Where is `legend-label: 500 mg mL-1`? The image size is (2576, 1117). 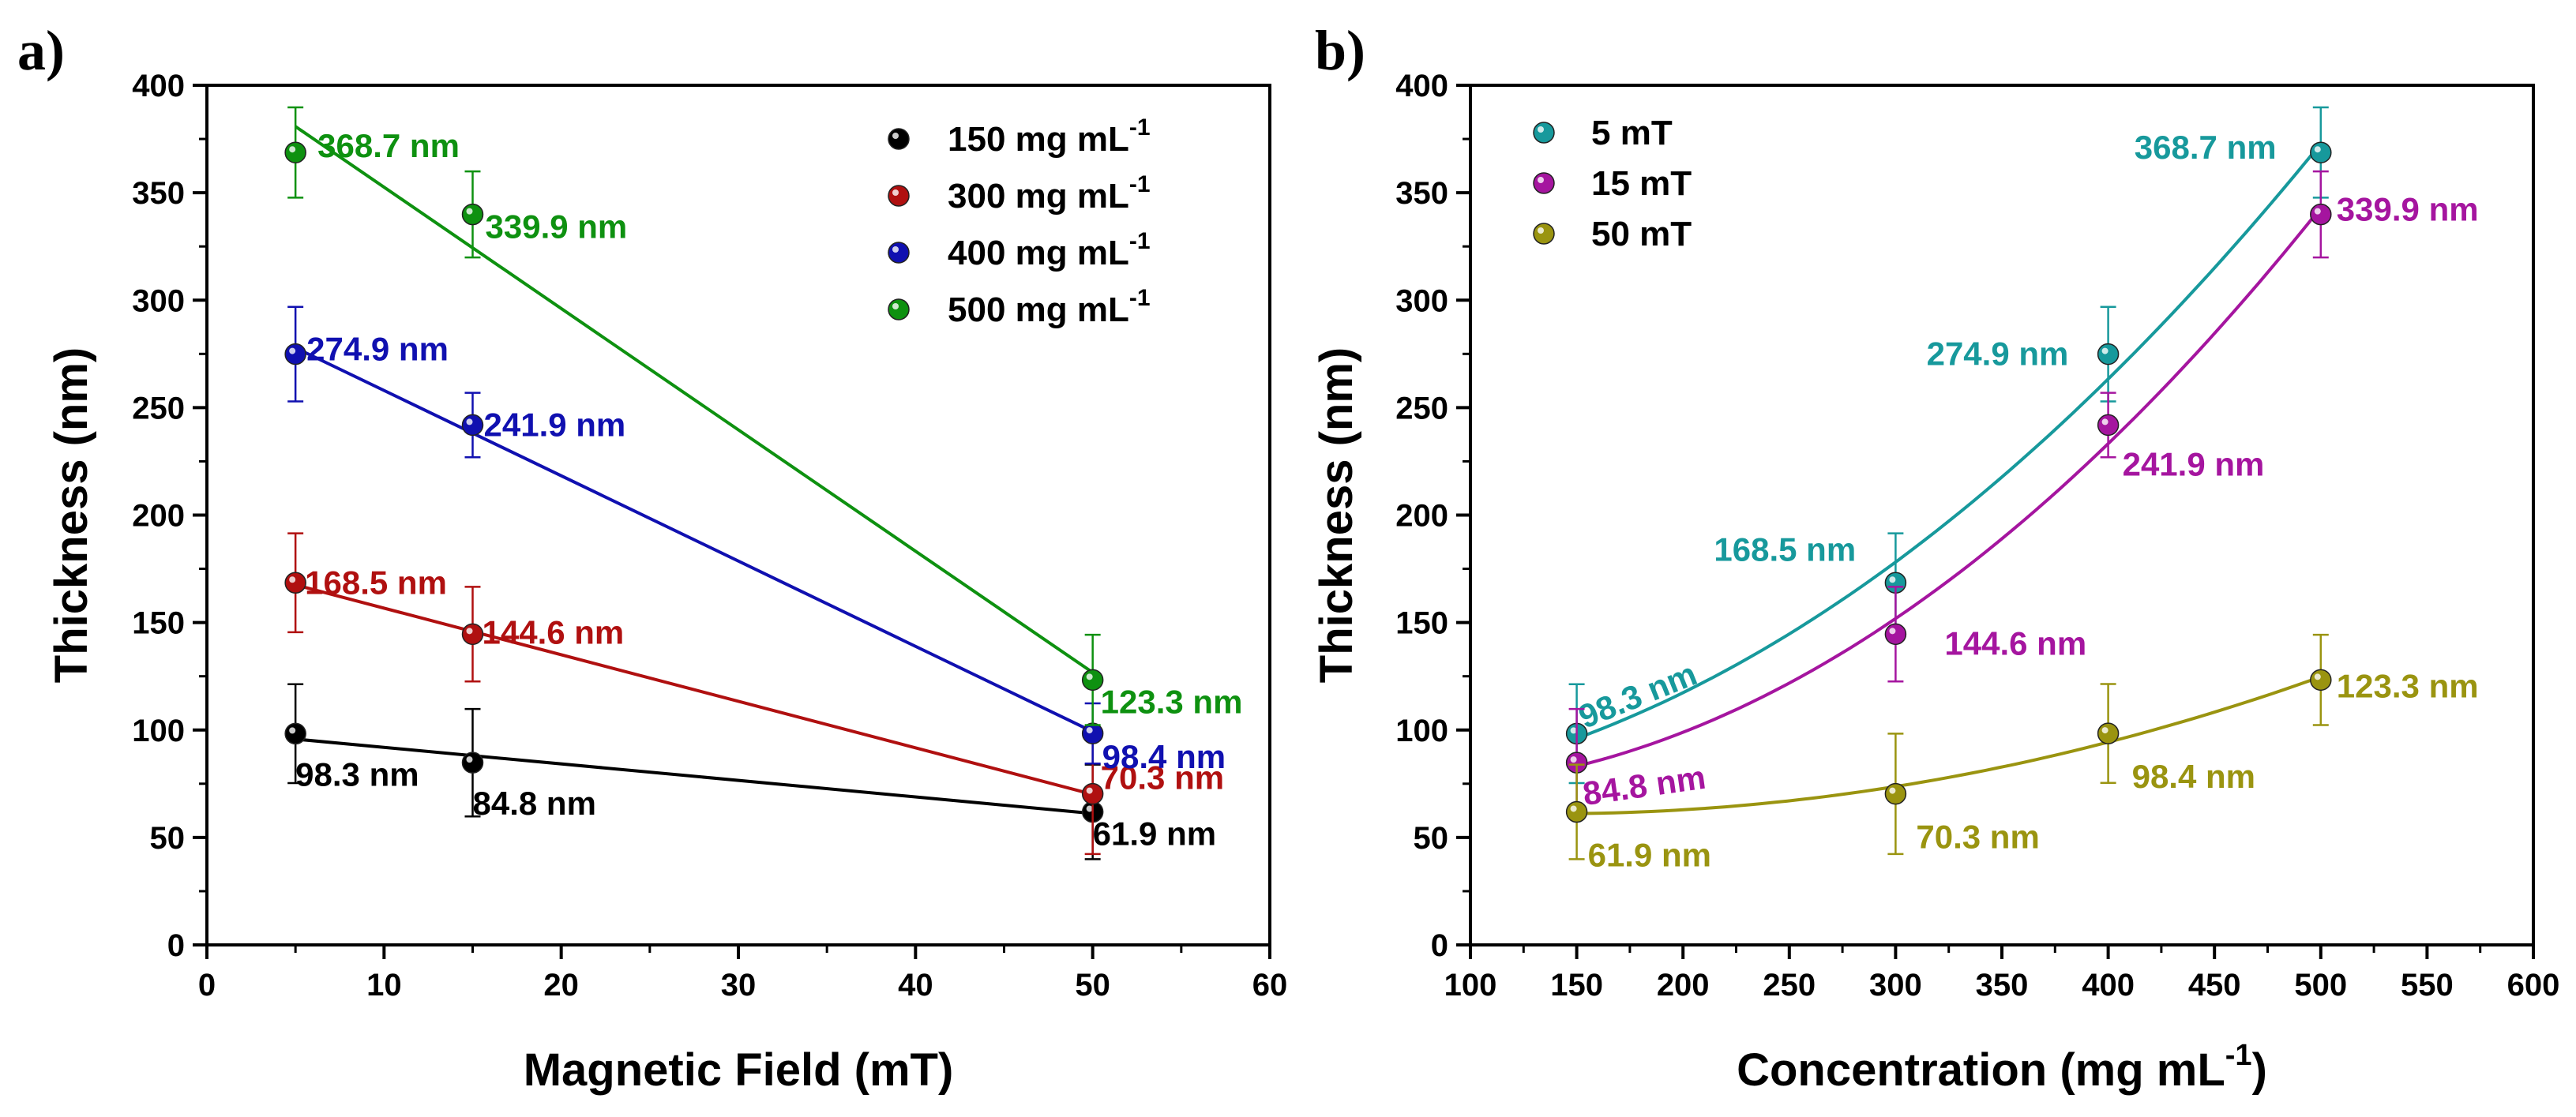
legend-label: 500 mg mL-1 is located at coordinates (1049, 307).